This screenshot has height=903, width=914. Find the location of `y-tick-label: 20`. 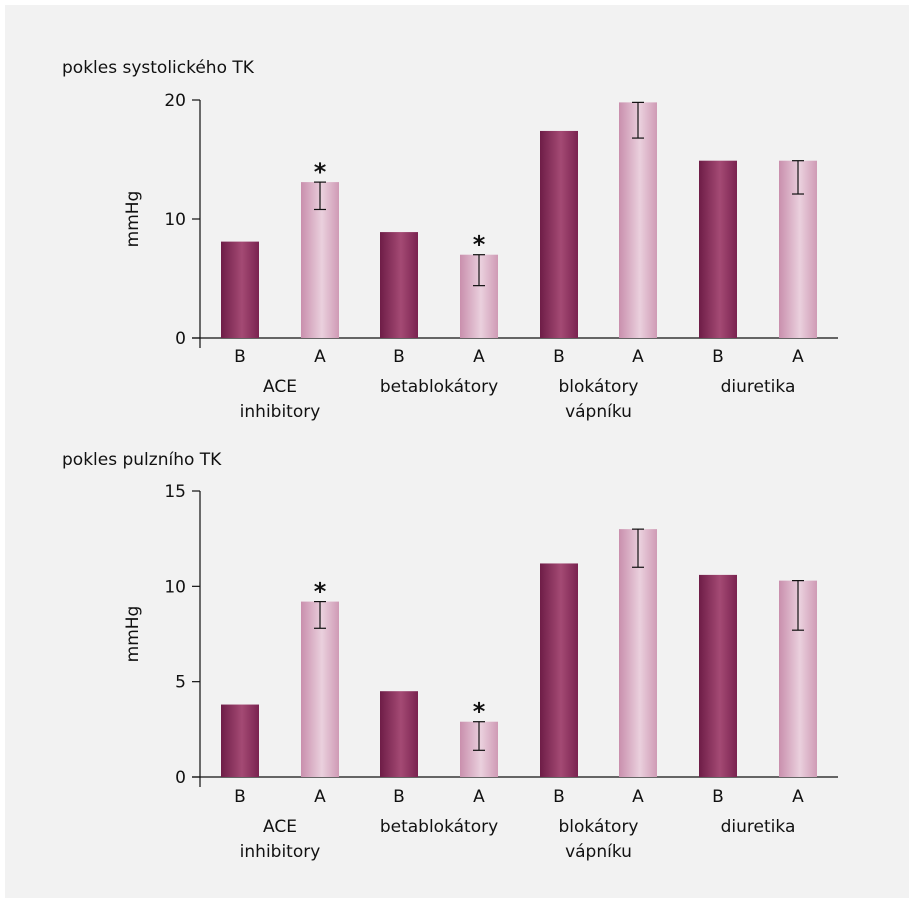

y-tick-label: 20 is located at coordinates (175, 101).